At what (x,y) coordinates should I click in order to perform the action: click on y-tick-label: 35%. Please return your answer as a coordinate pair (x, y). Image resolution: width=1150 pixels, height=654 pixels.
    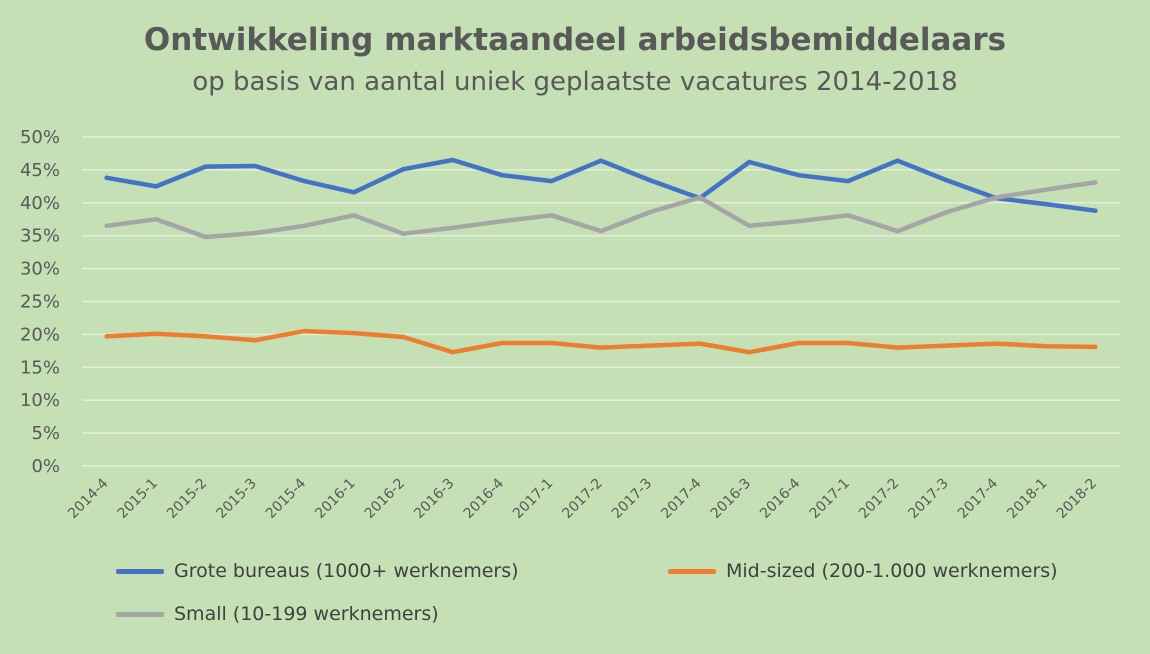
    Looking at the image, I should click on (40, 236).